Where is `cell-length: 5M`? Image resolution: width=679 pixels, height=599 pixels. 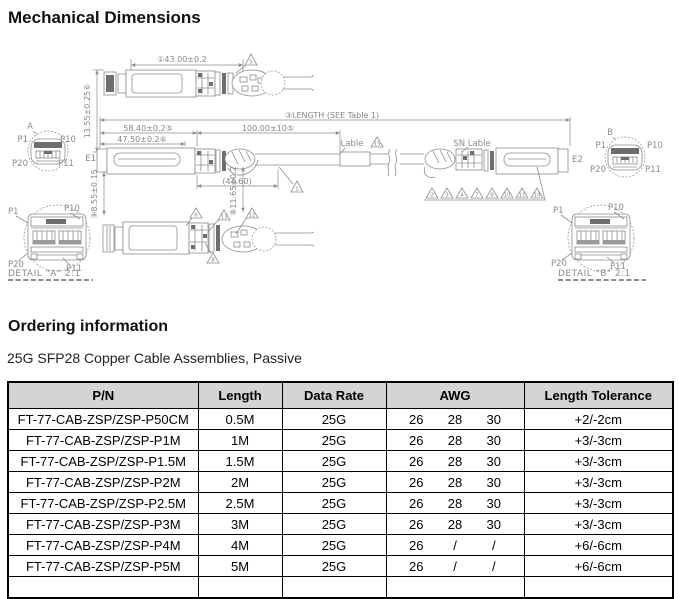
cell-length: 5M is located at coordinates (240, 566).